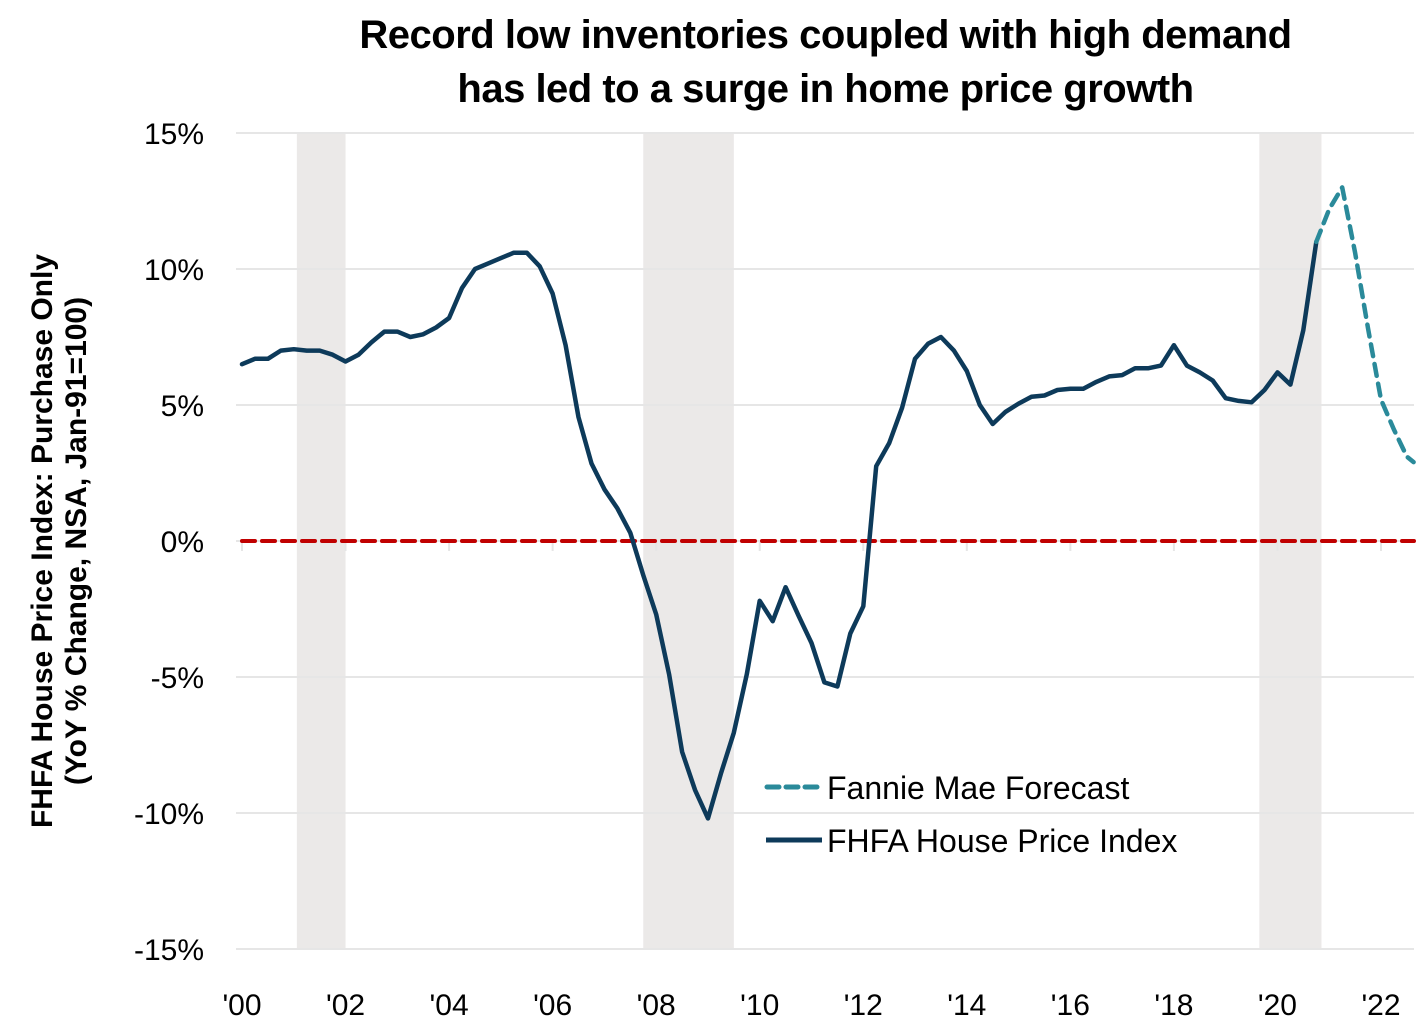 The height and width of the screenshot is (1032, 1421). I want to click on x-tick-label: '12, so click(863, 1005).